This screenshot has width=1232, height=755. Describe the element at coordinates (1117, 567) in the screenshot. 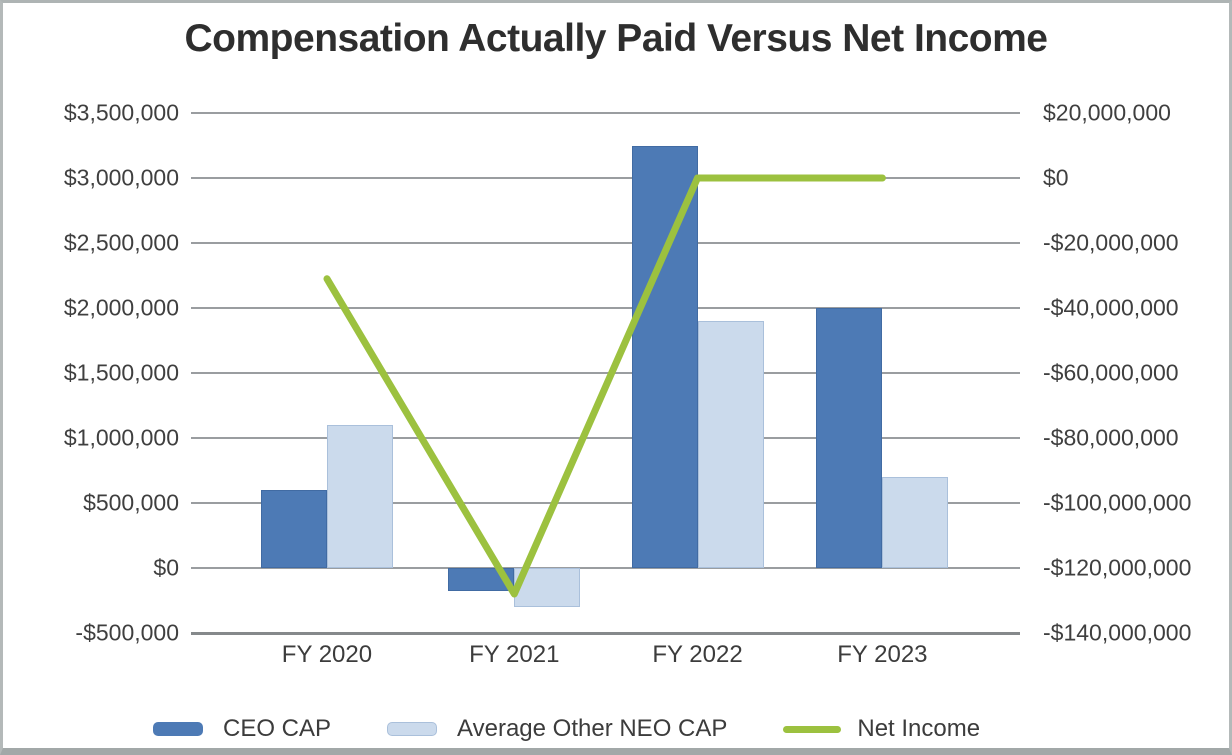

I see `right-axis-tick-label: -$120,000,000` at that location.